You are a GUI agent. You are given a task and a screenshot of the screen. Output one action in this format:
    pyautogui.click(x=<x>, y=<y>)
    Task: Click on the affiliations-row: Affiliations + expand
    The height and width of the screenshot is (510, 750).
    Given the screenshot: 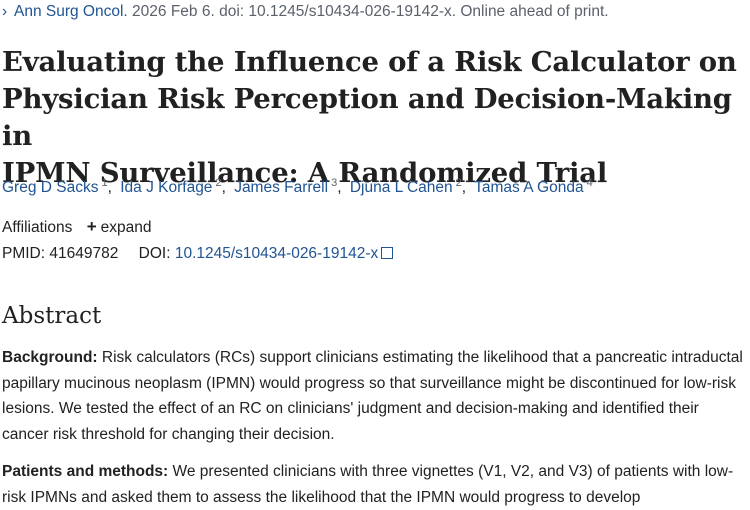 What is the action you would take?
    pyautogui.click(x=76, y=227)
    